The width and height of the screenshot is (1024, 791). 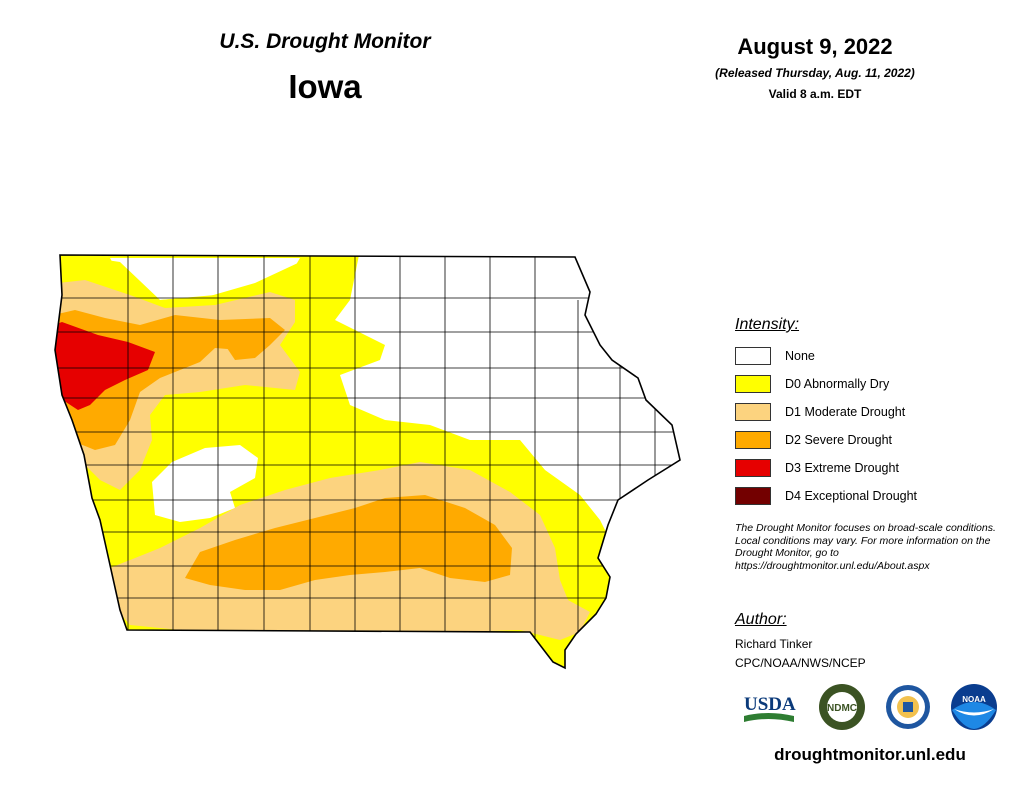 What do you see at coordinates (875, 356) in the screenshot?
I see `legend-item-none: None` at bounding box center [875, 356].